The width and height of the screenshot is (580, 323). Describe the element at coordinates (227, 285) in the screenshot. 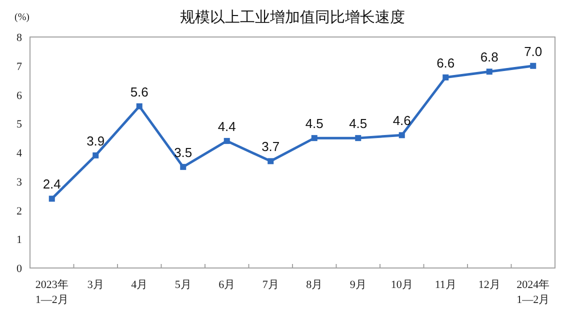

I see `x-tick-label: 6月` at that location.